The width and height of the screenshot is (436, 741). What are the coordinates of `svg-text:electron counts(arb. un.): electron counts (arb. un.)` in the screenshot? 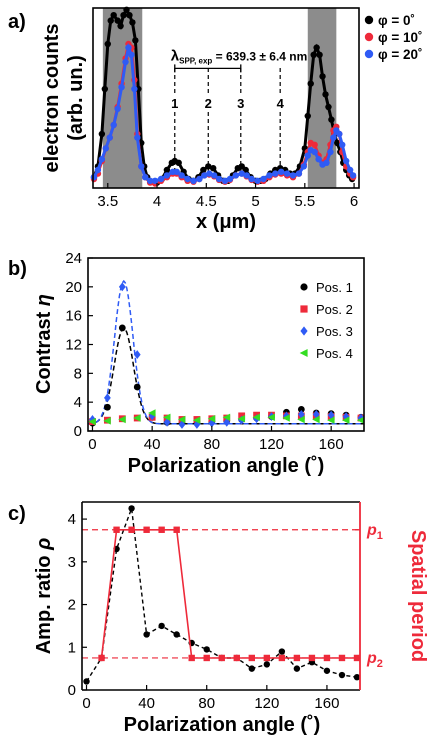 It's located at (64, 98).